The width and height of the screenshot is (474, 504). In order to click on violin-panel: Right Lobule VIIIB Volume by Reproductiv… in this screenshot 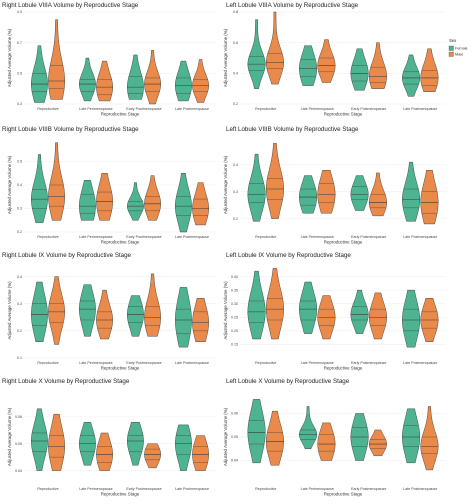, I will do `click(109, 185)`.